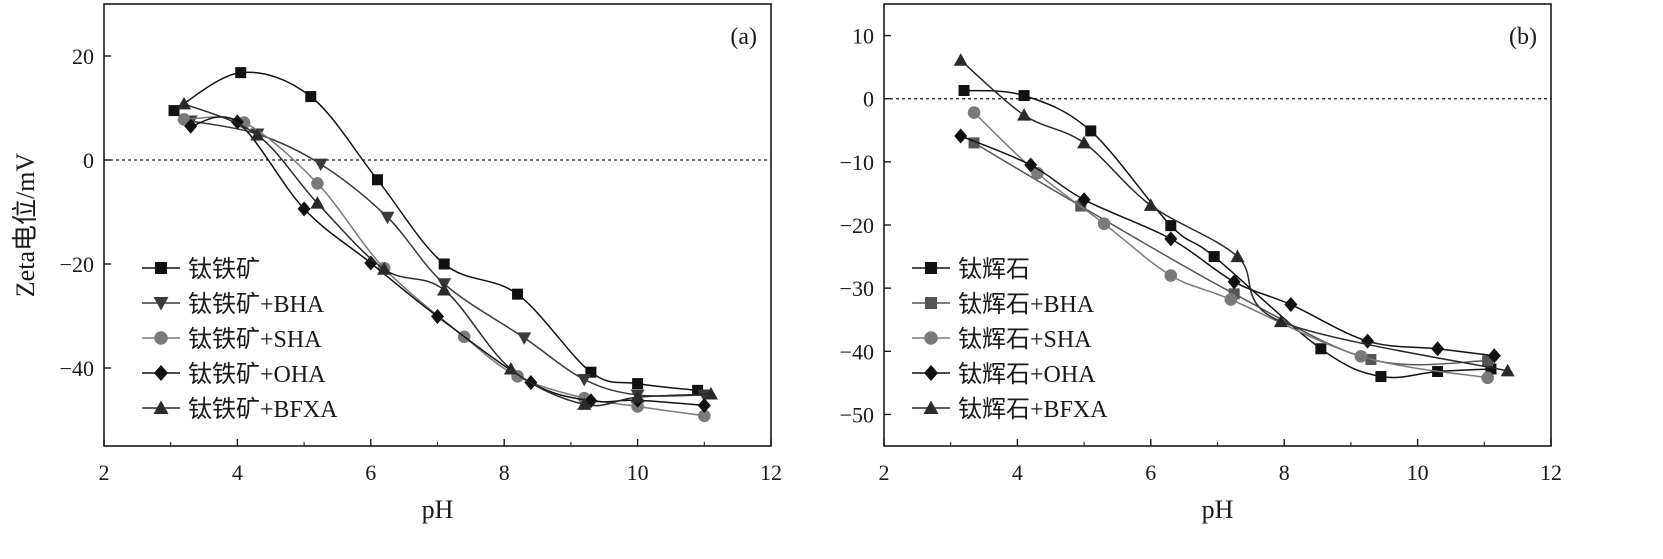 The width and height of the screenshot is (1663, 559). I want to click on legend-entry: 钛铁矿+BFXA, so click(240, 409).